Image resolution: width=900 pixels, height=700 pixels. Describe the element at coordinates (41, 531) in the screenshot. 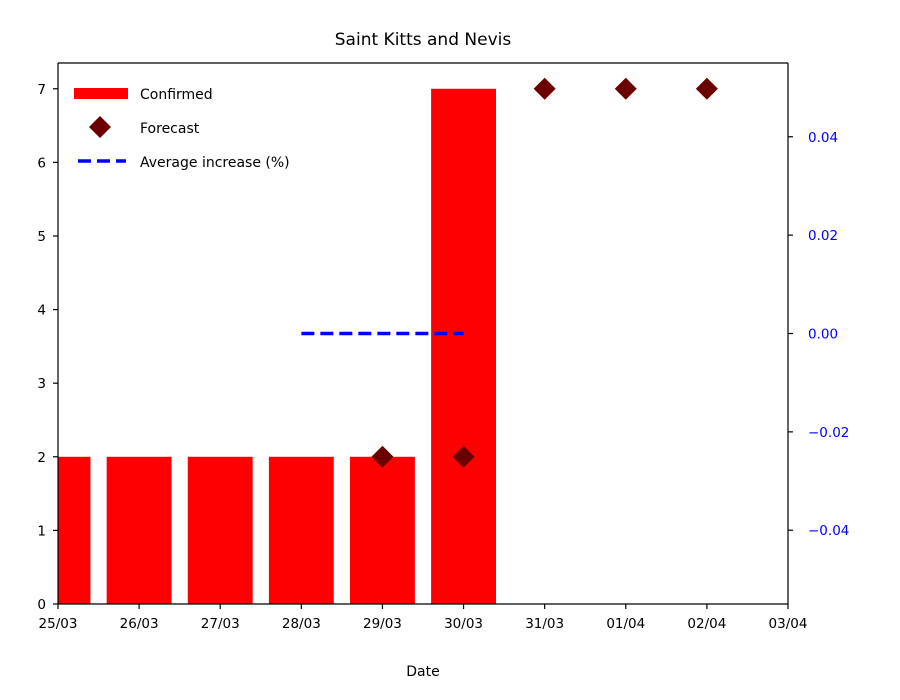

I see `y-tick-label: 1` at that location.